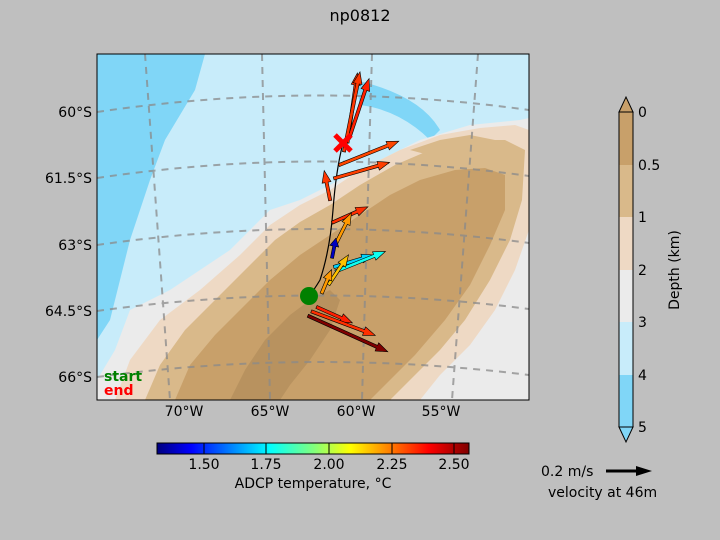 This screenshot has height=540, width=720. I want to click on temp-colorbar-label: ADCP temperature, °C, so click(313, 484).